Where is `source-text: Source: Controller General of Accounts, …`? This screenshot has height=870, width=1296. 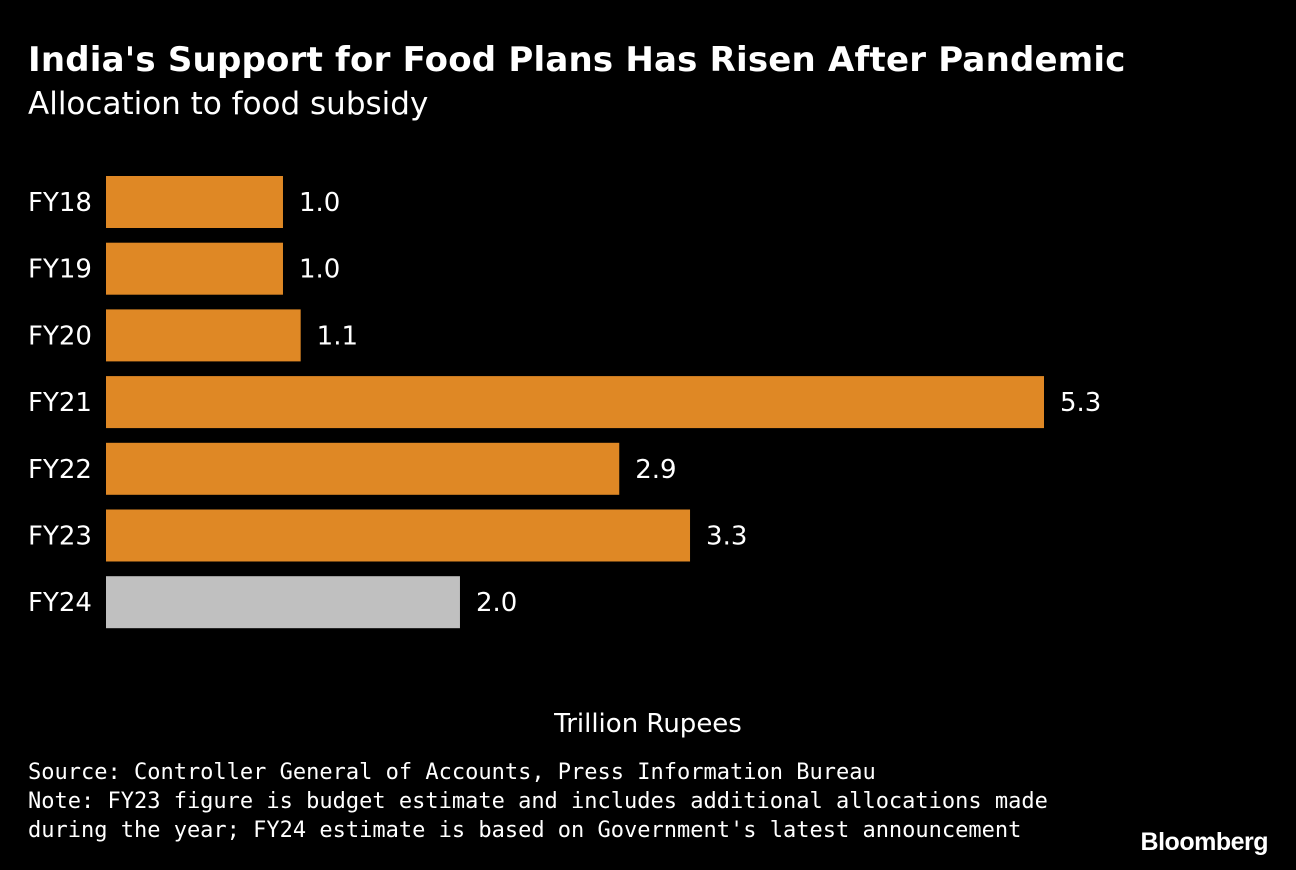 source-text: Source: Controller General of Accounts, … is located at coordinates (452, 772).